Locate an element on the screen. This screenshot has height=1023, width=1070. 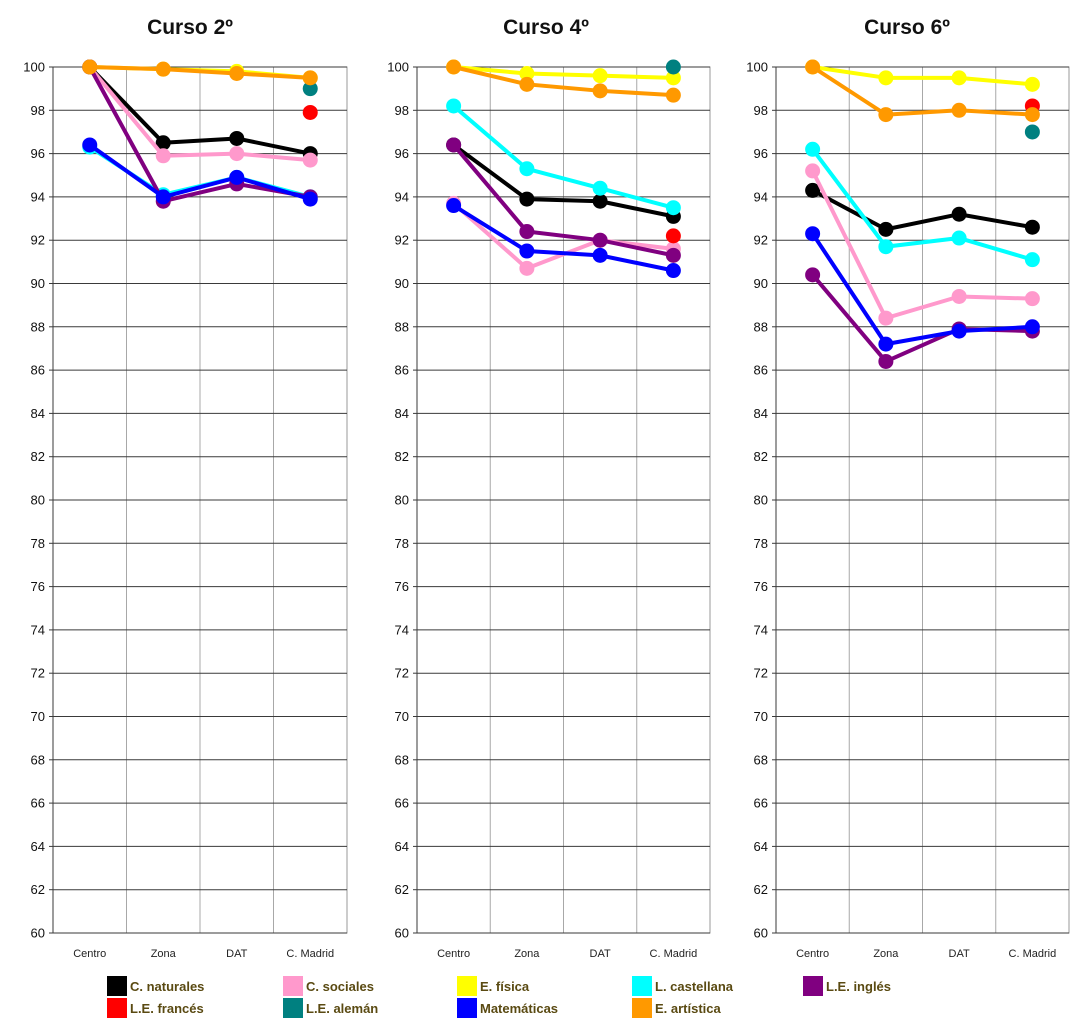
y-tick-label: 80 is located at coordinates (761, 500).